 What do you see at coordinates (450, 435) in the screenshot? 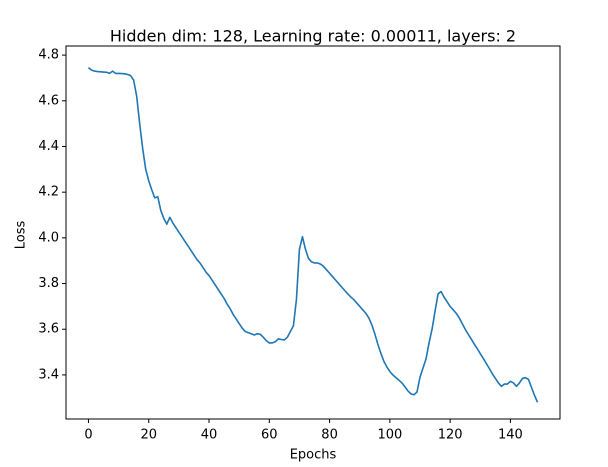
I see `x-tick-label: 120` at bounding box center [450, 435].